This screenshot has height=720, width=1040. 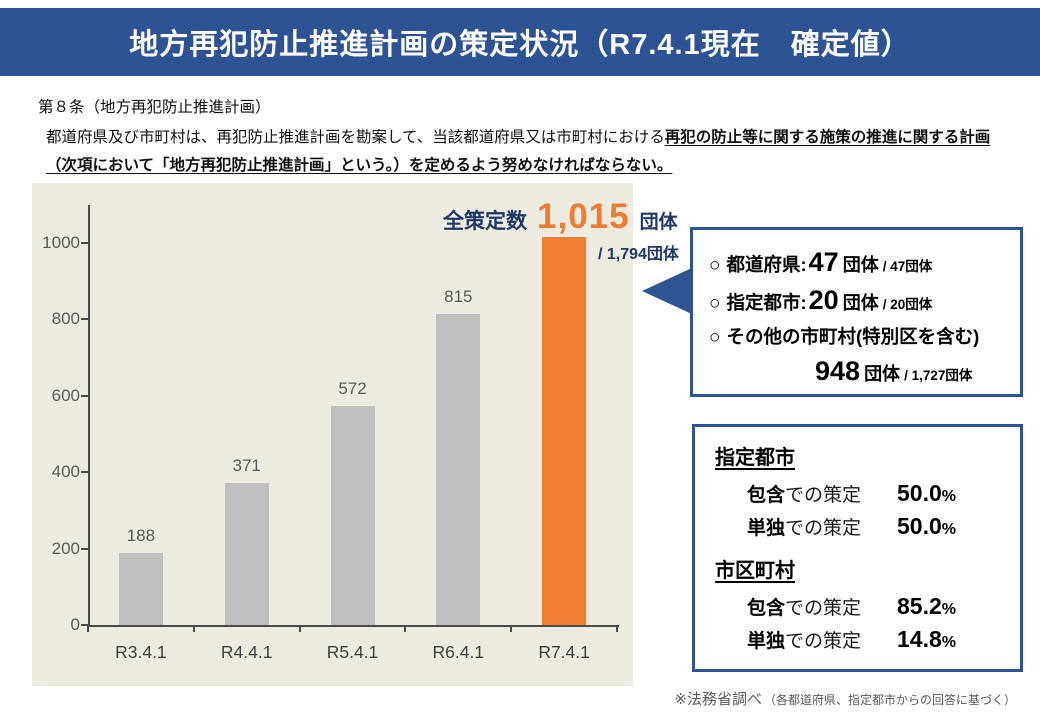 What do you see at coordinates (61, 242) in the screenshot?
I see `y-tick-label: 1000` at bounding box center [61, 242].